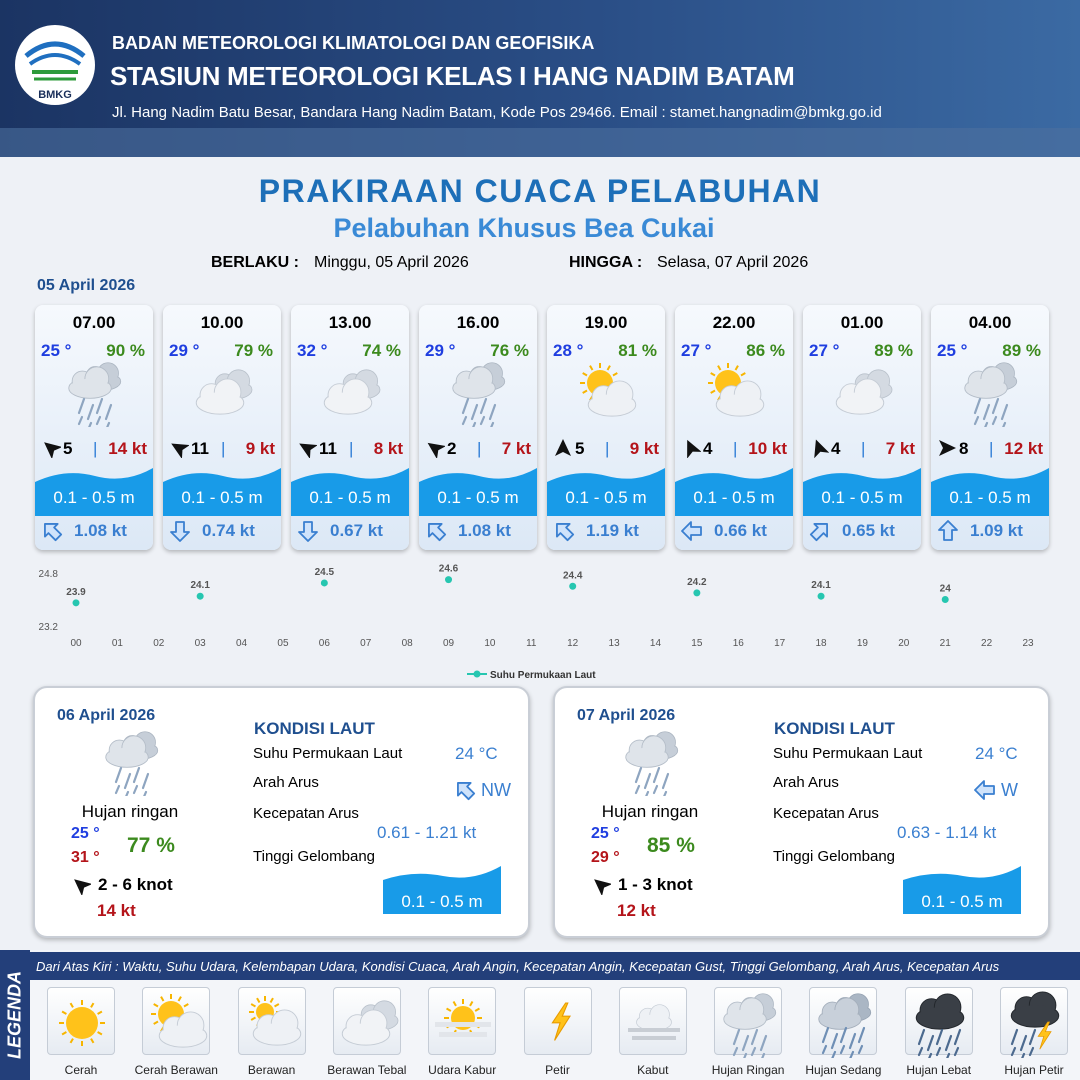  What do you see at coordinates (615, 643) in the screenshot?
I see `x-tick-label: 13` at bounding box center [615, 643].